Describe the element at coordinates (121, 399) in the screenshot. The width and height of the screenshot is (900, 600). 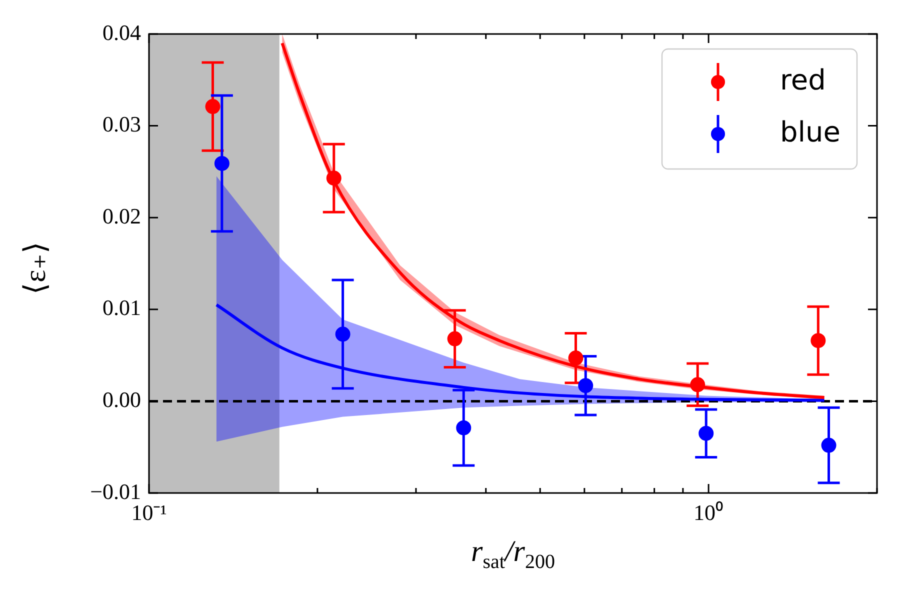
I see `y-tick-label: 0.00` at that location.